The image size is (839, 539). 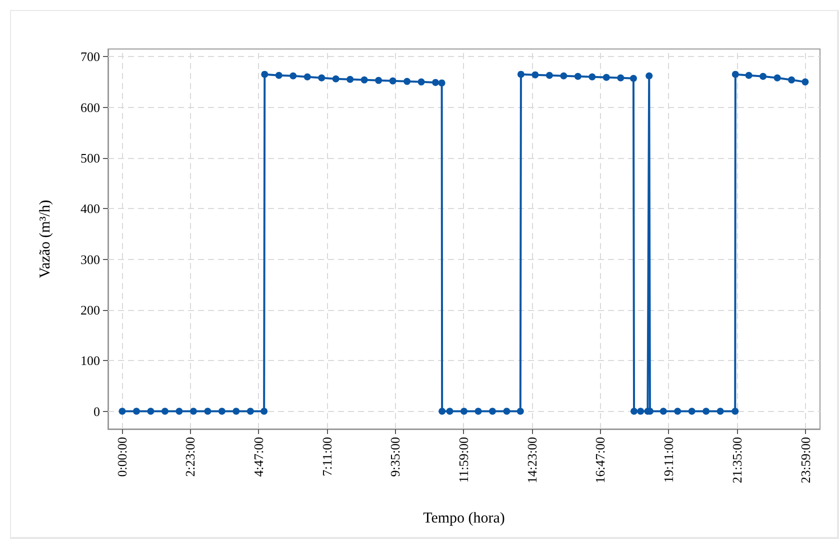 What do you see at coordinates (668, 460) in the screenshot?
I see `x-tick-label: 19:11:00` at bounding box center [668, 460].